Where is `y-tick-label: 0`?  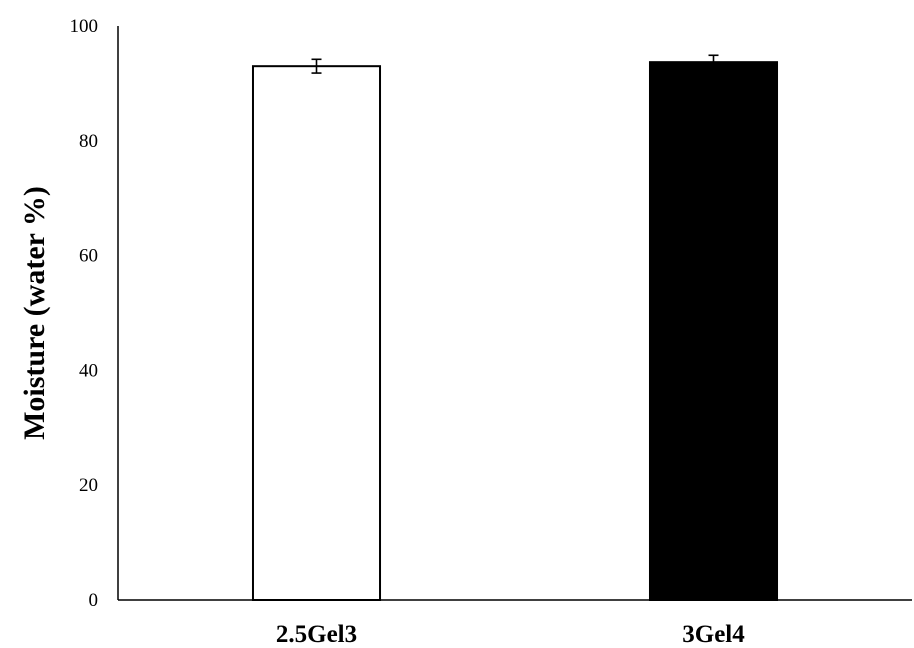
y-tick-label: 0 is located at coordinates (94, 600).